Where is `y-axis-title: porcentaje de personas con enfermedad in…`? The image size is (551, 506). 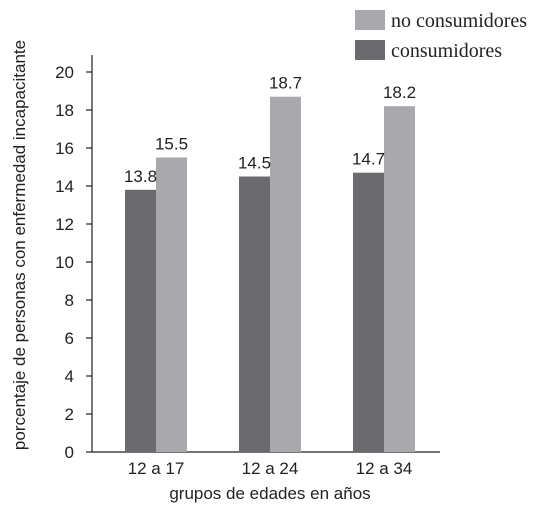
y-axis-title: porcentaje de personas con enfermedad in… is located at coordinates (19, 245).